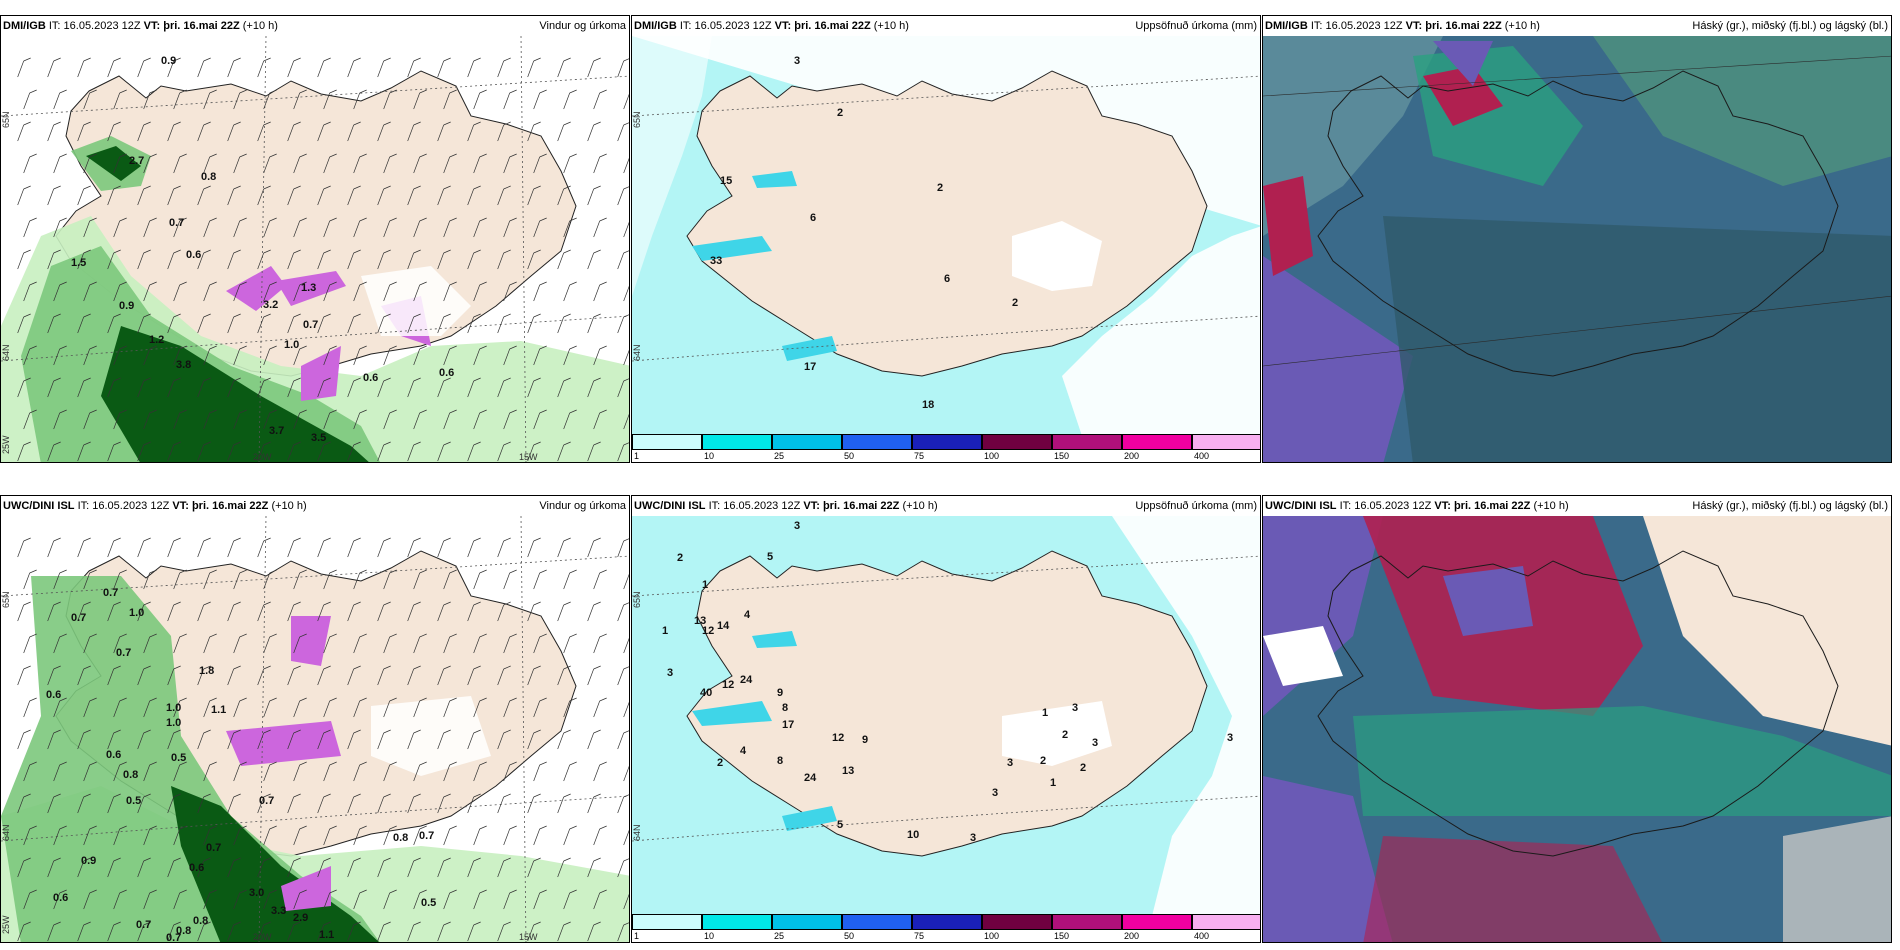  I want to click on snow-free-area, so click(431, 736).